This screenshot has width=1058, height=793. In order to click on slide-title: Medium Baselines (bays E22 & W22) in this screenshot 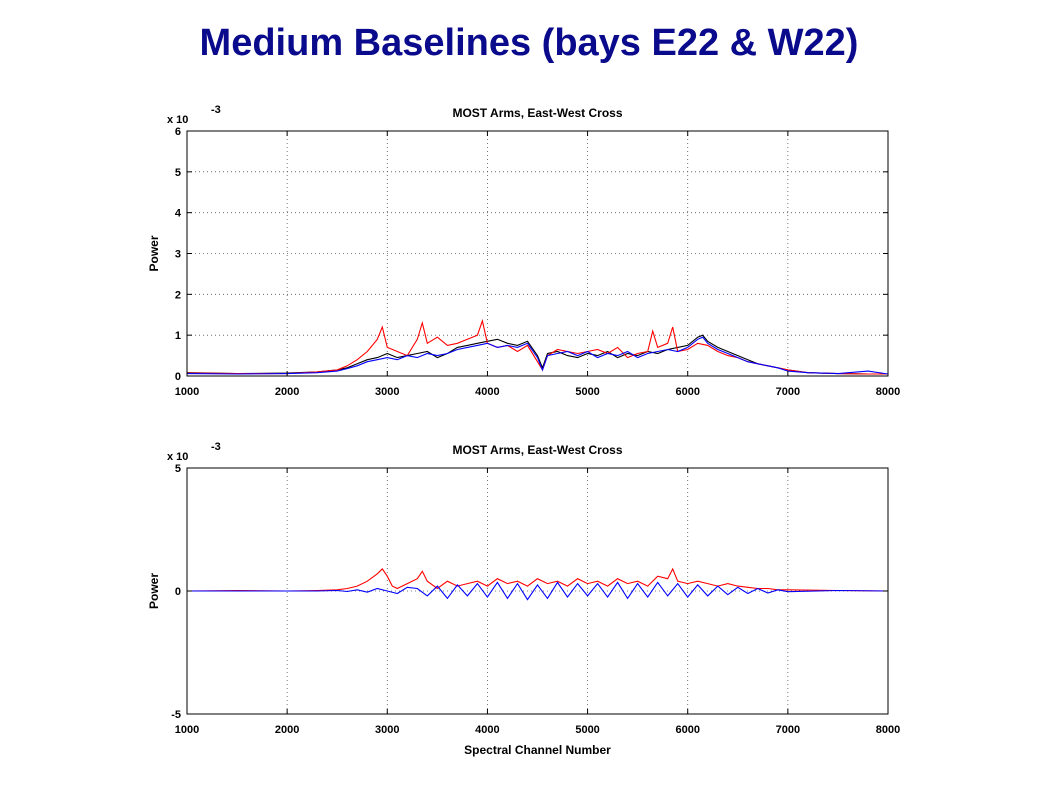, I will do `click(529, 43)`.